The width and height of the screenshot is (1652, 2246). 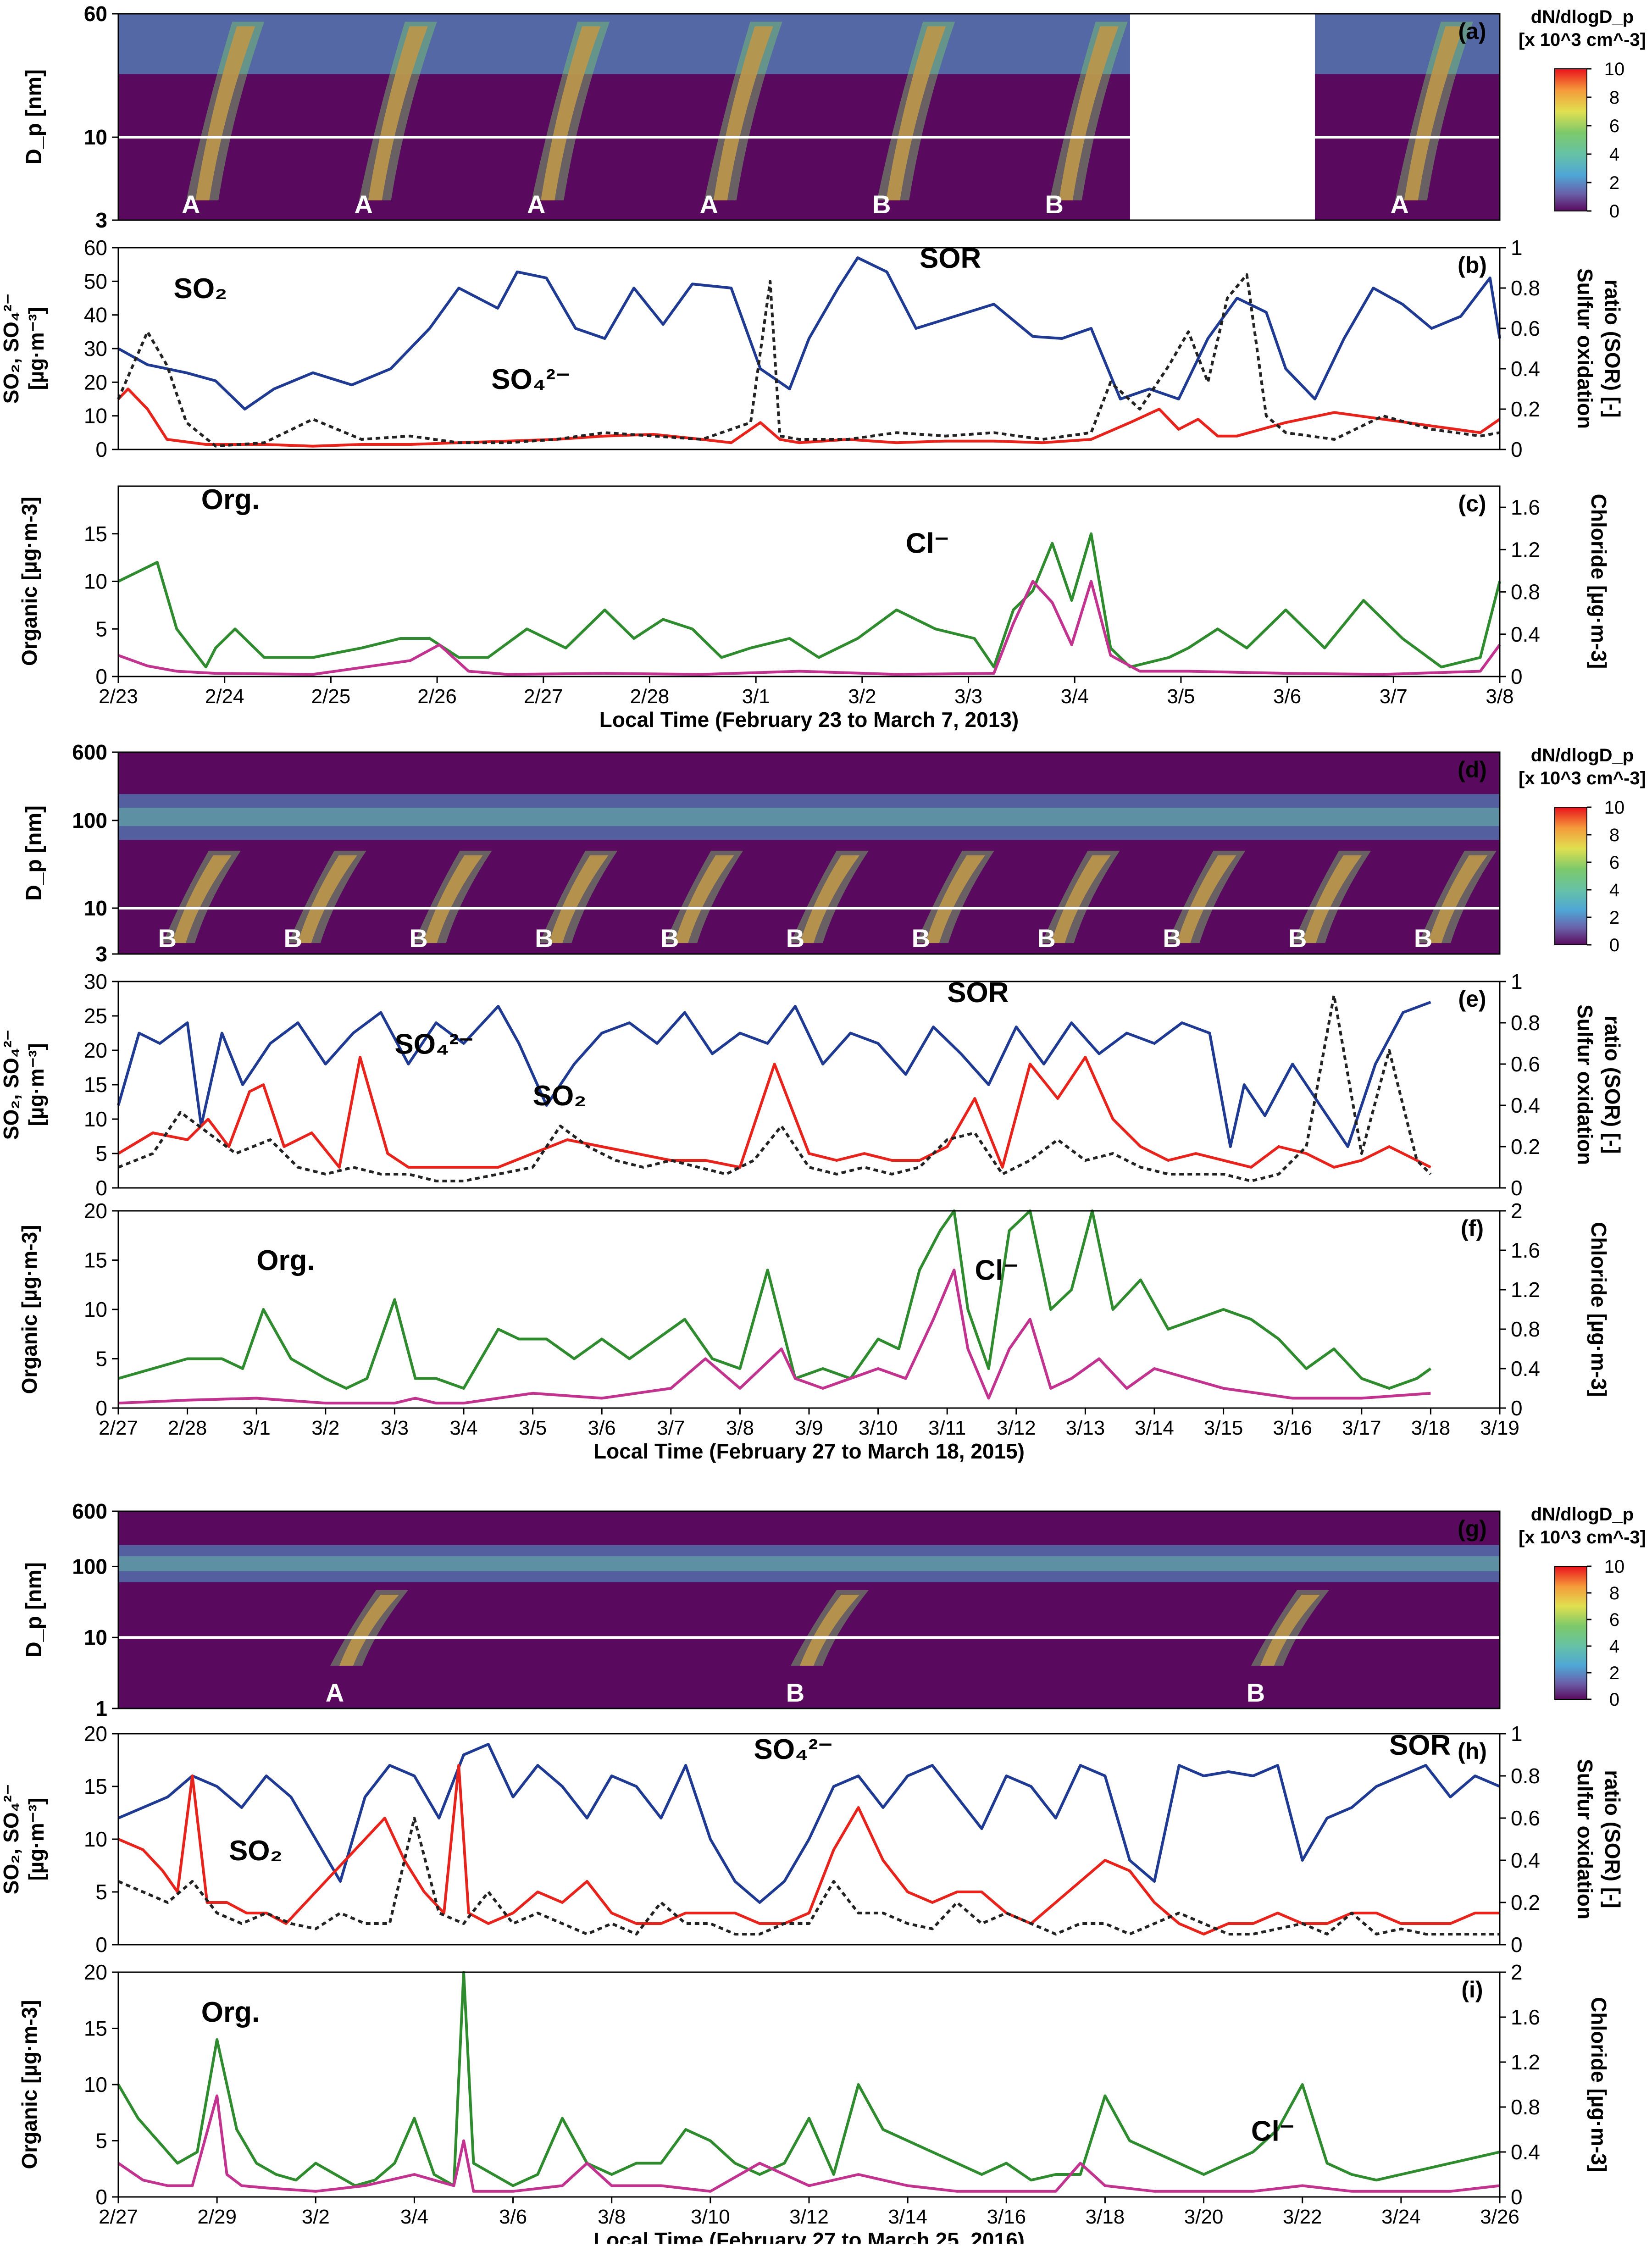 What do you see at coordinates (217, 2217) in the screenshot?
I see `x-tick-label: 2/29` at bounding box center [217, 2217].